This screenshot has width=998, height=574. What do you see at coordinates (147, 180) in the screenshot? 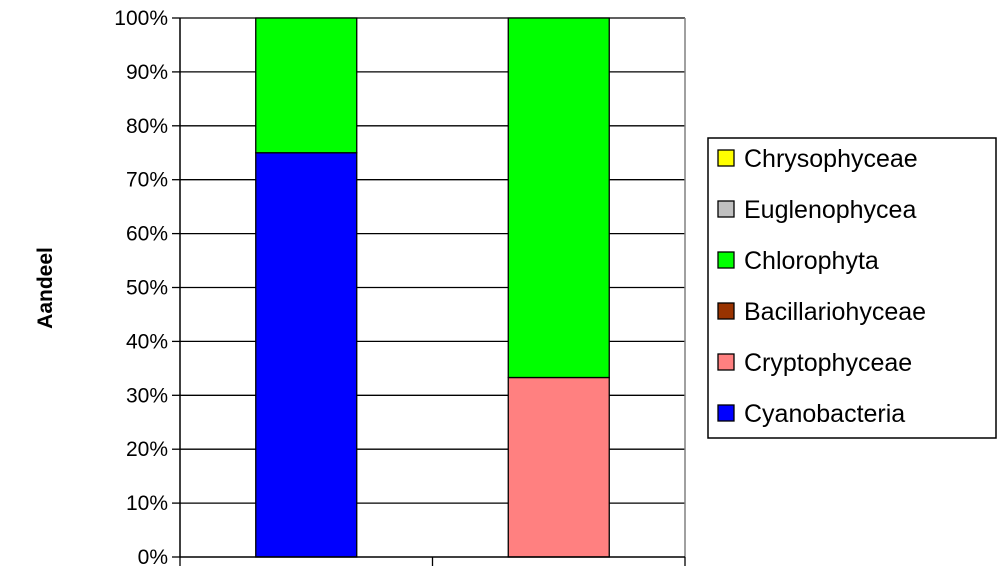
I see `y-tick-label: 70%` at bounding box center [147, 180].